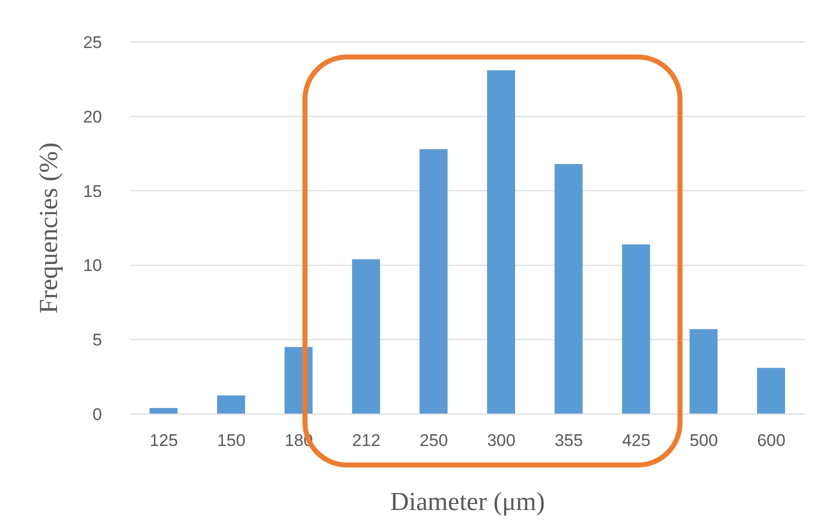 This screenshot has height=524, width=819. Describe the element at coordinates (92, 191) in the screenshot. I see `y-tick-label: 15` at that location.